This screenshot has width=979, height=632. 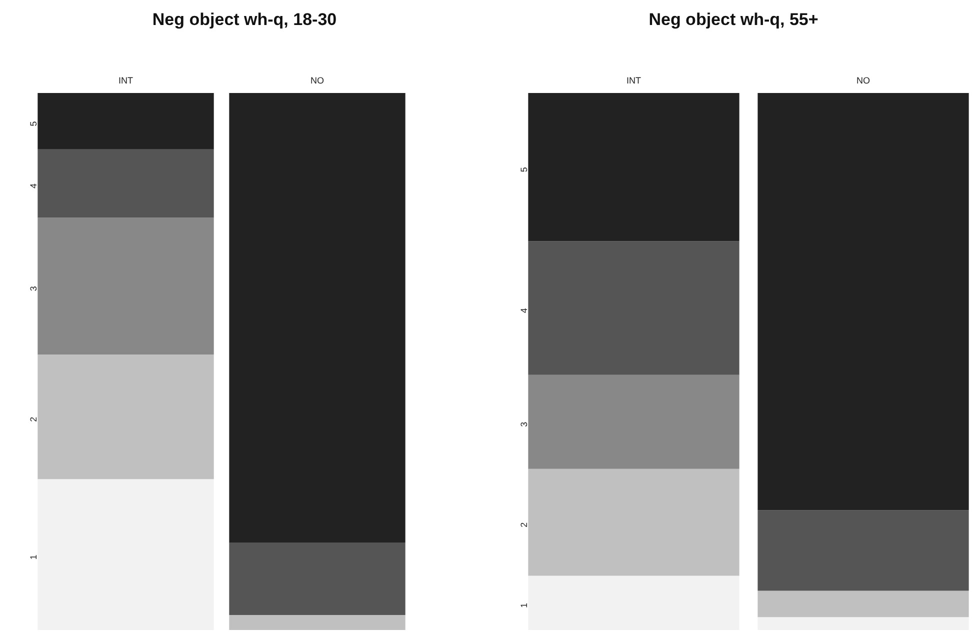 I want to click on chart-title: Neg object wh-q, 18-30, so click(x=244, y=19).